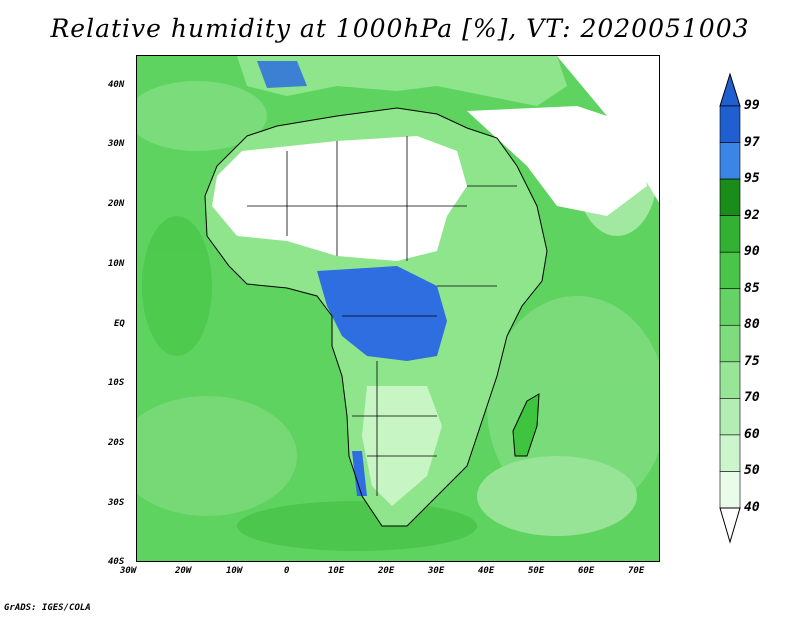 The height and width of the screenshot is (618, 800). What do you see at coordinates (128, 571) in the screenshot?
I see `lon-tick: 30W` at bounding box center [128, 571].